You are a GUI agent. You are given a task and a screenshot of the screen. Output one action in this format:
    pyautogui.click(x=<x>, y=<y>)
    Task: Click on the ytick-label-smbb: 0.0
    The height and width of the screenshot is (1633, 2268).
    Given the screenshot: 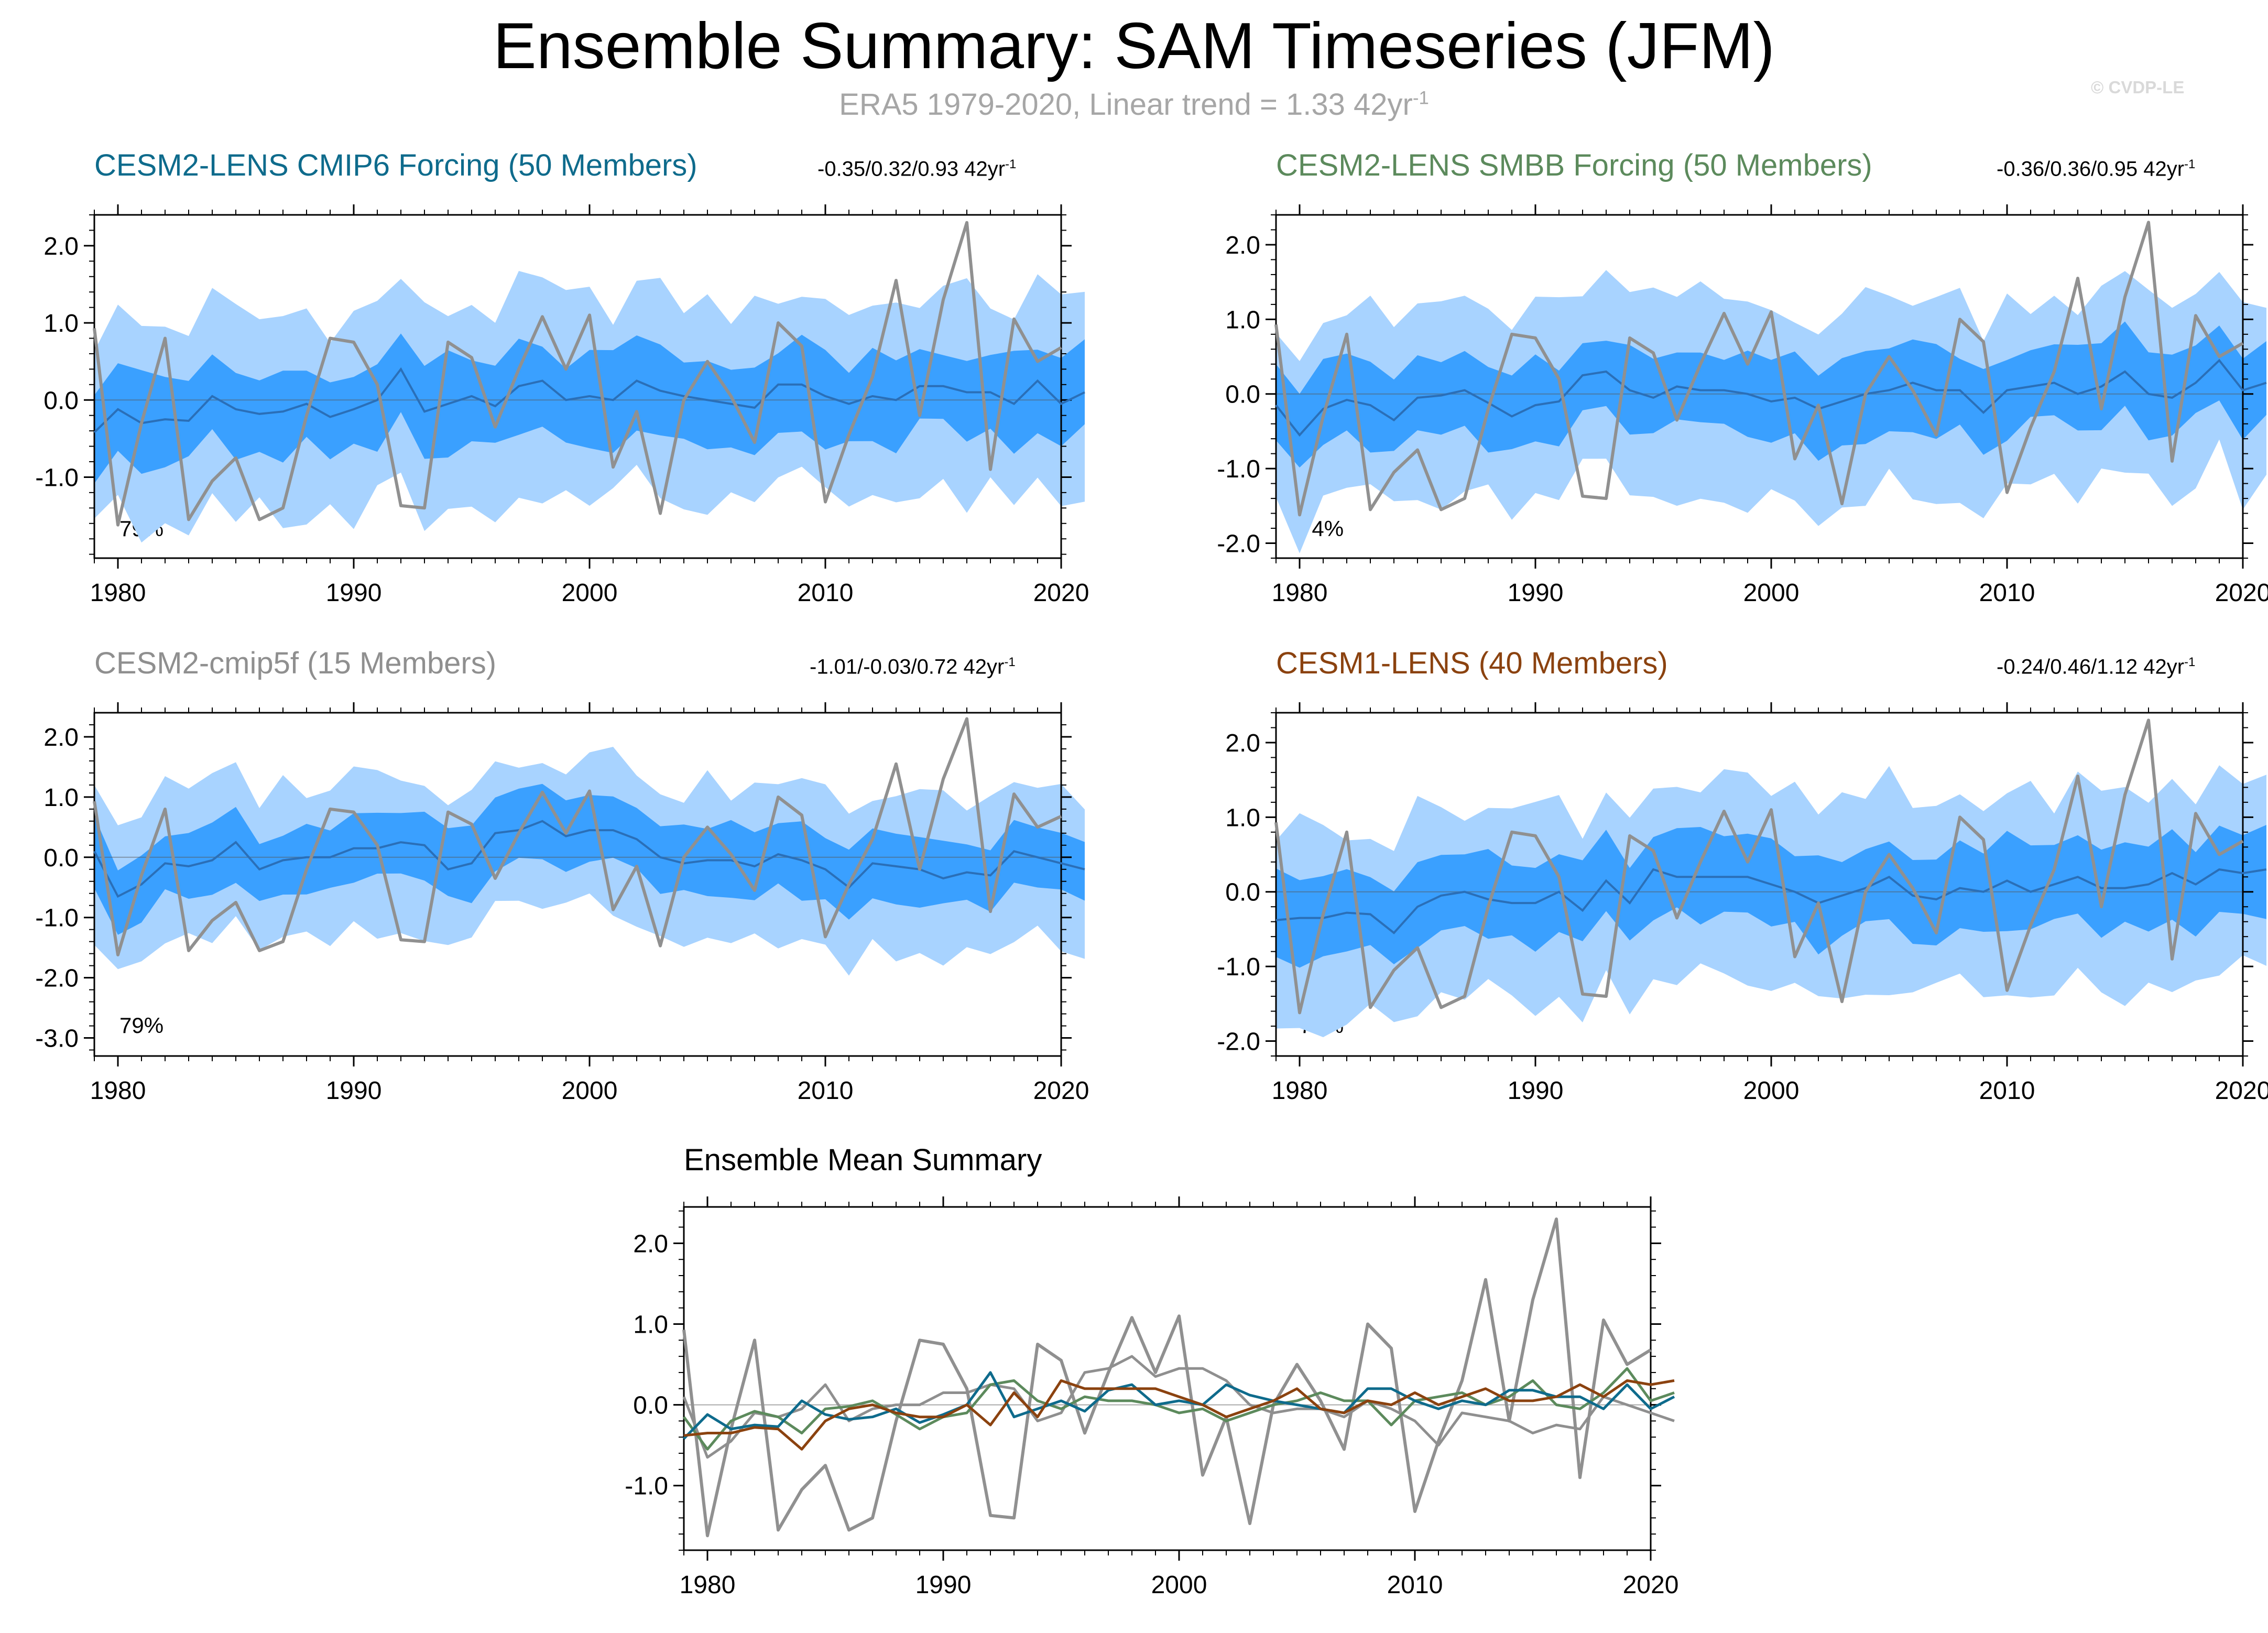 What is the action you would take?
    pyautogui.click(x=1242, y=395)
    